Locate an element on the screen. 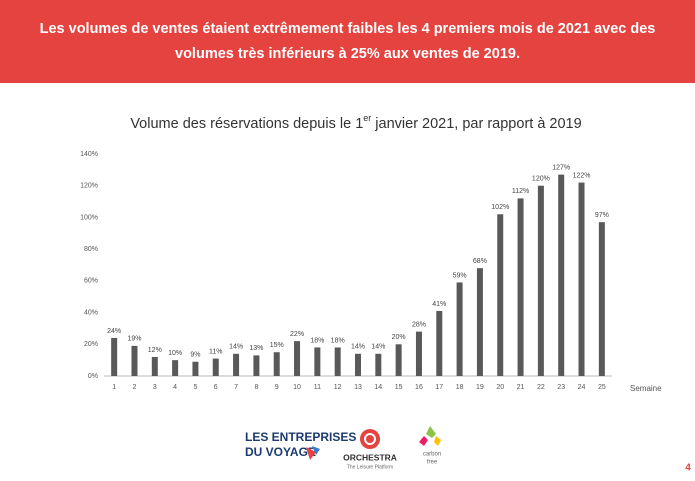 The width and height of the screenshot is (695, 481). x-tick-label: 9 is located at coordinates (277, 387).